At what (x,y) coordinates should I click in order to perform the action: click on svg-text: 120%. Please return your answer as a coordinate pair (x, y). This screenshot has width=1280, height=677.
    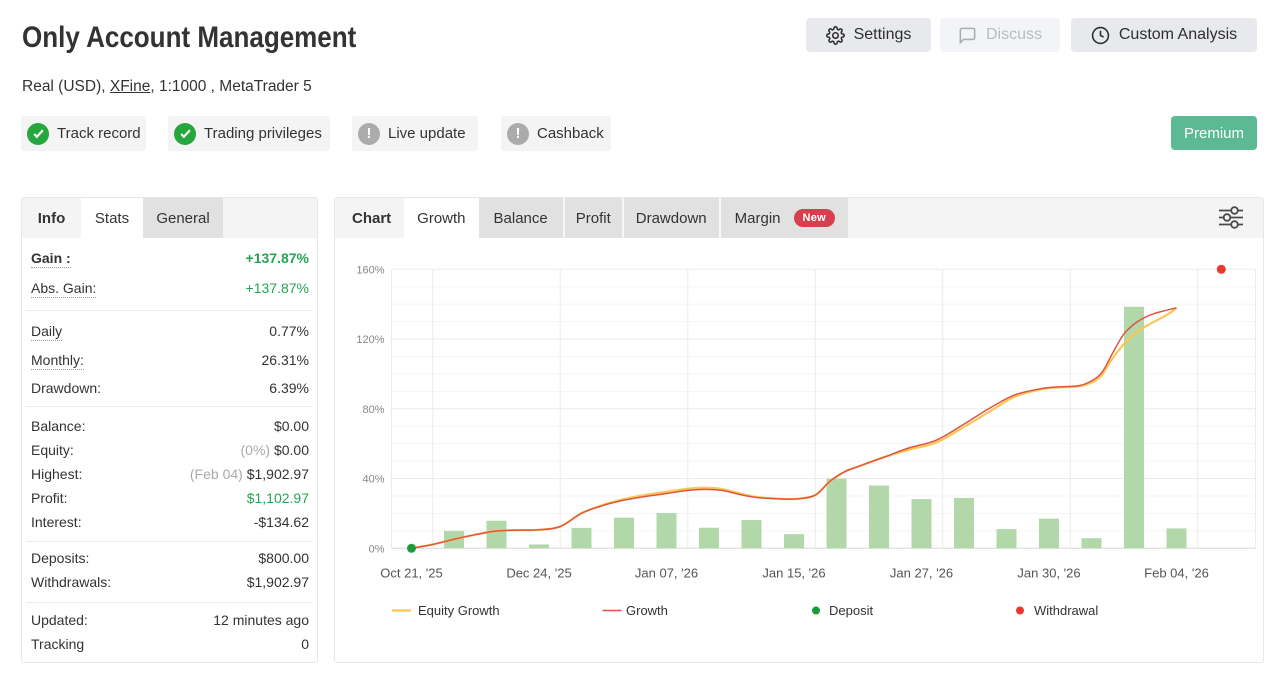
    Looking at the image, I should click on (370, 340).